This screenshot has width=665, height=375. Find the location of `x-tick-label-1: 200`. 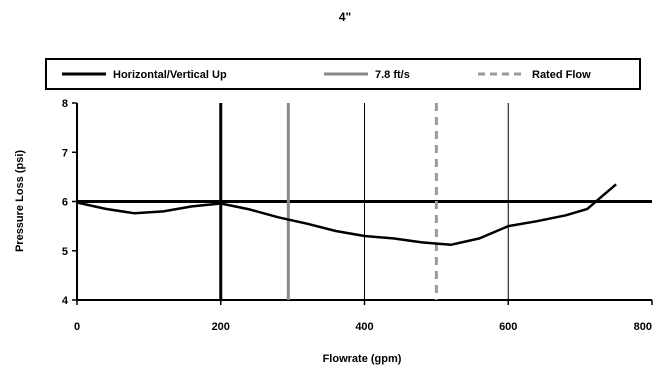

x-tick-label-1: 200 is located at coordinates (221, 327).